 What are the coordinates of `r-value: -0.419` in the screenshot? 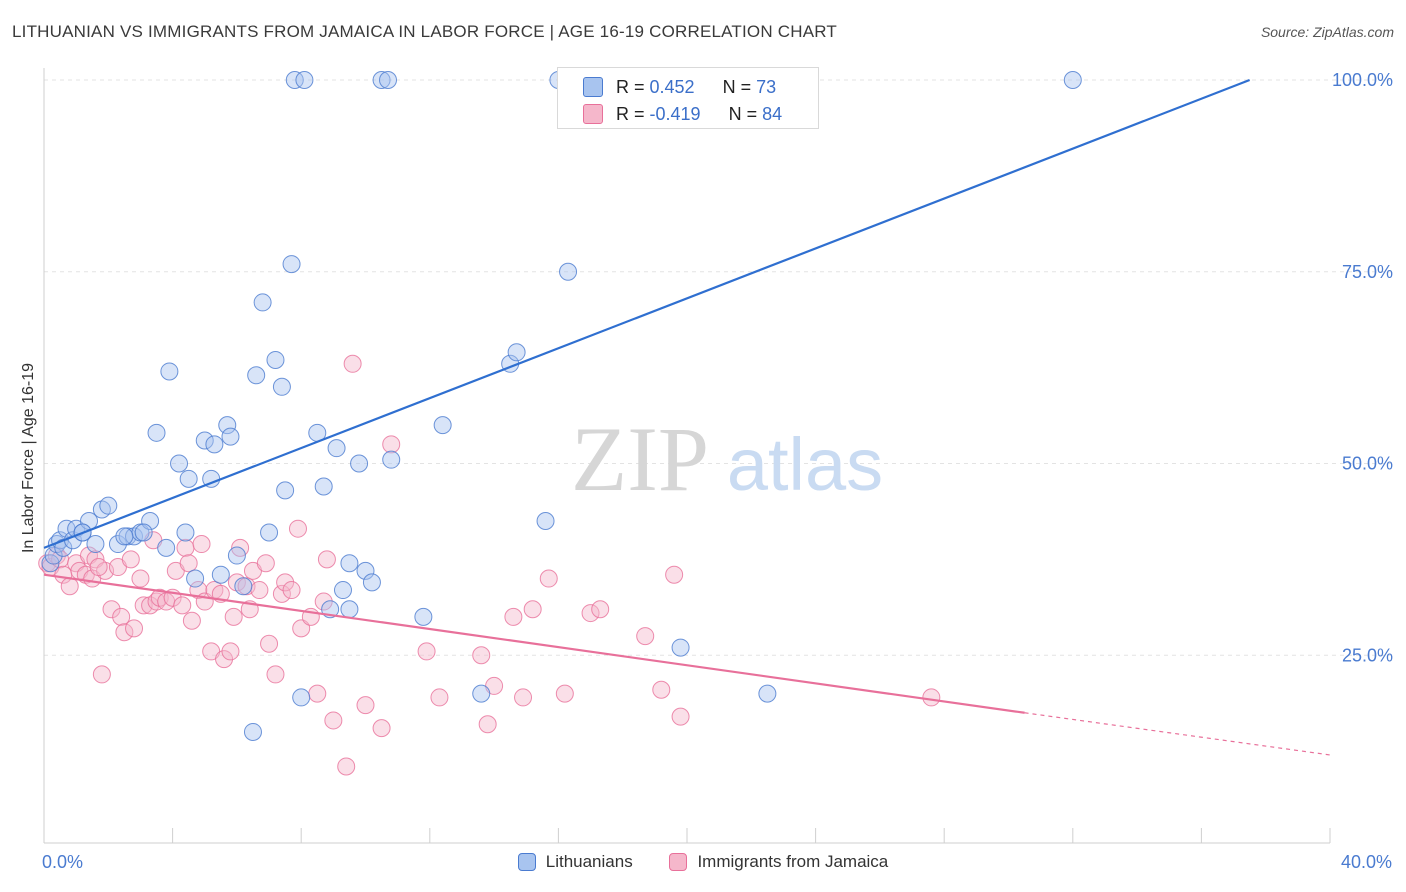 It's located at (675, 113).